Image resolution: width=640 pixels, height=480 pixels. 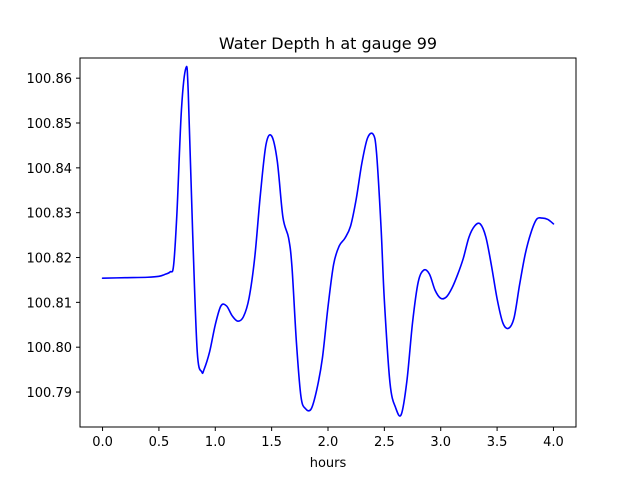 I want to click on y-tick-label: 100.81, so click(x=50, y=303).